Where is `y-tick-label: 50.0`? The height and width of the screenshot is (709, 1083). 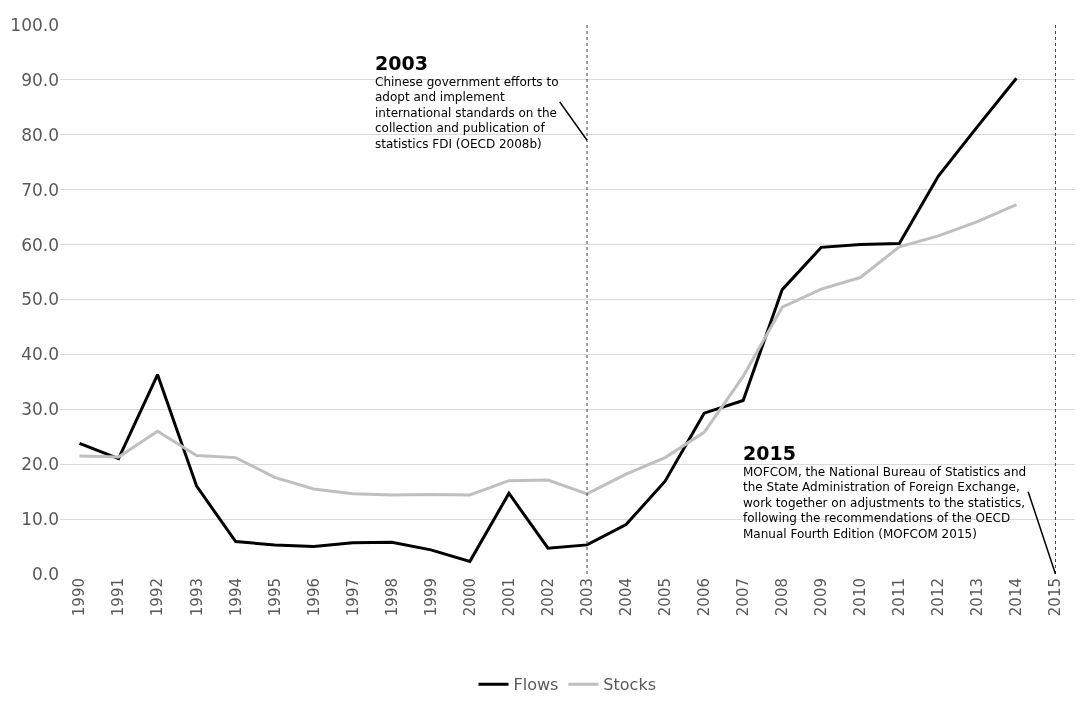
y-tick-label: 50.0 is located at coordinates (40, 299).